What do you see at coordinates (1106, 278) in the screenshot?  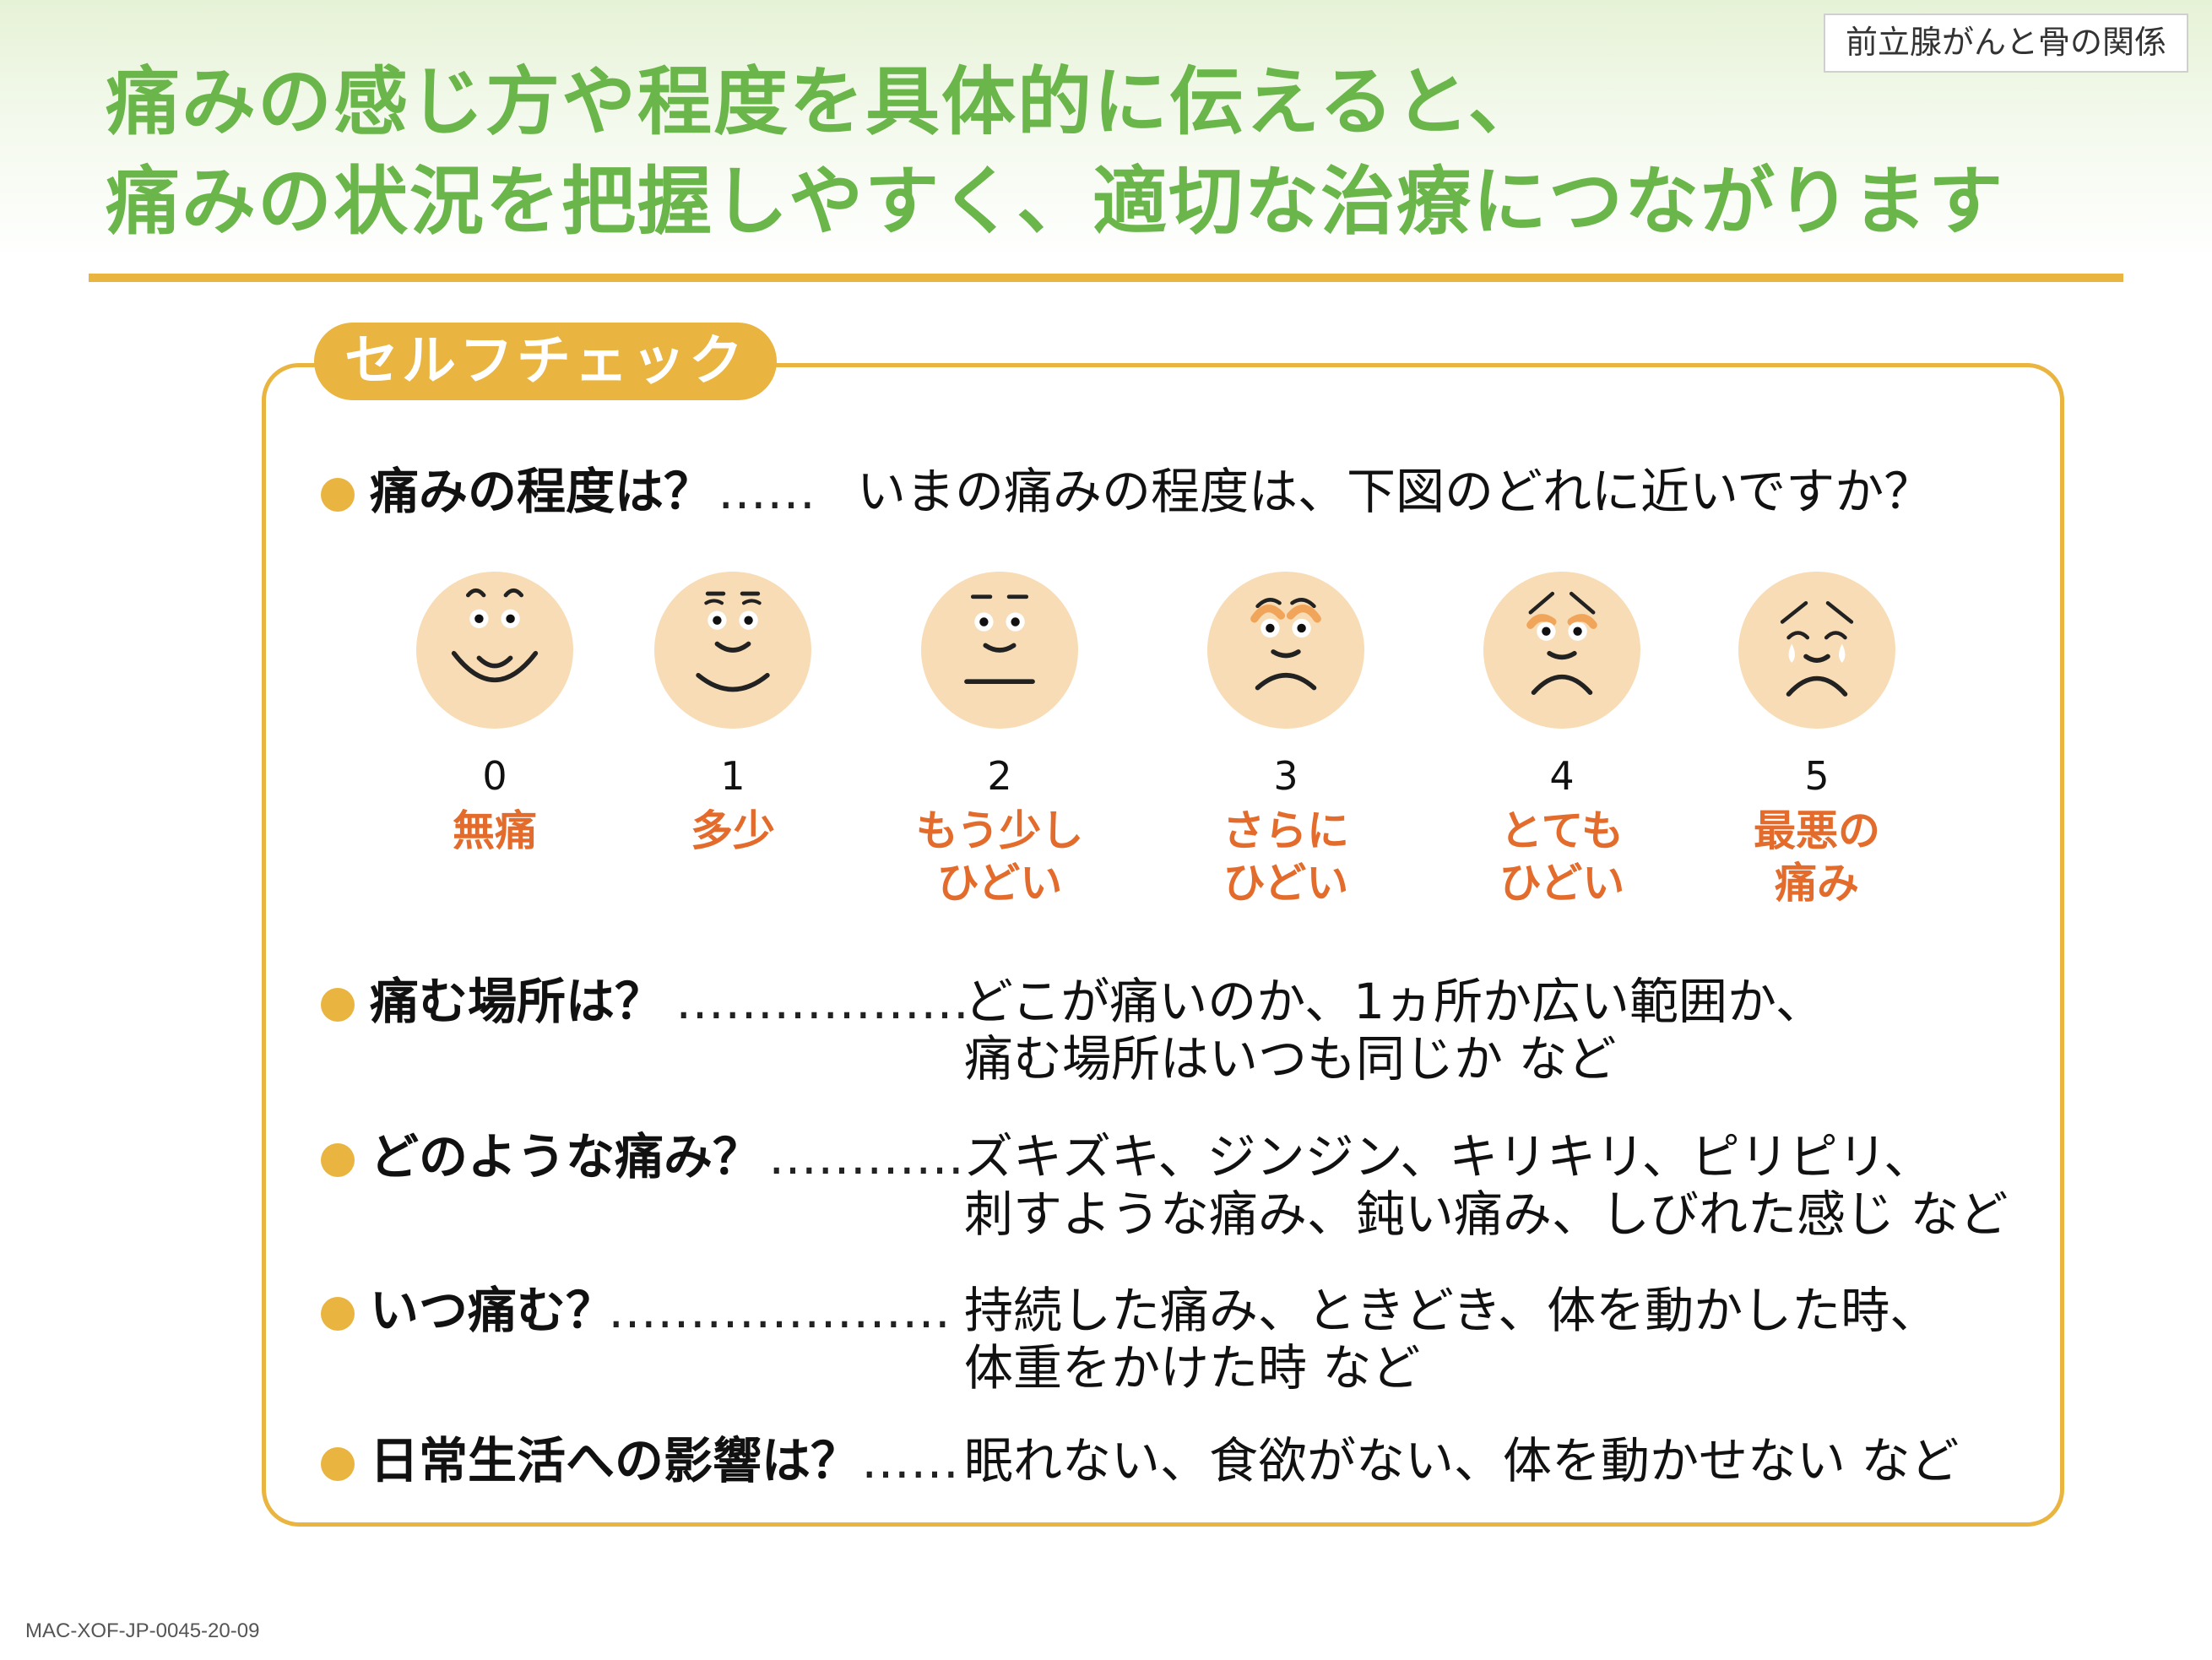 I see `header-divider` at bounding box center [1106, 278].